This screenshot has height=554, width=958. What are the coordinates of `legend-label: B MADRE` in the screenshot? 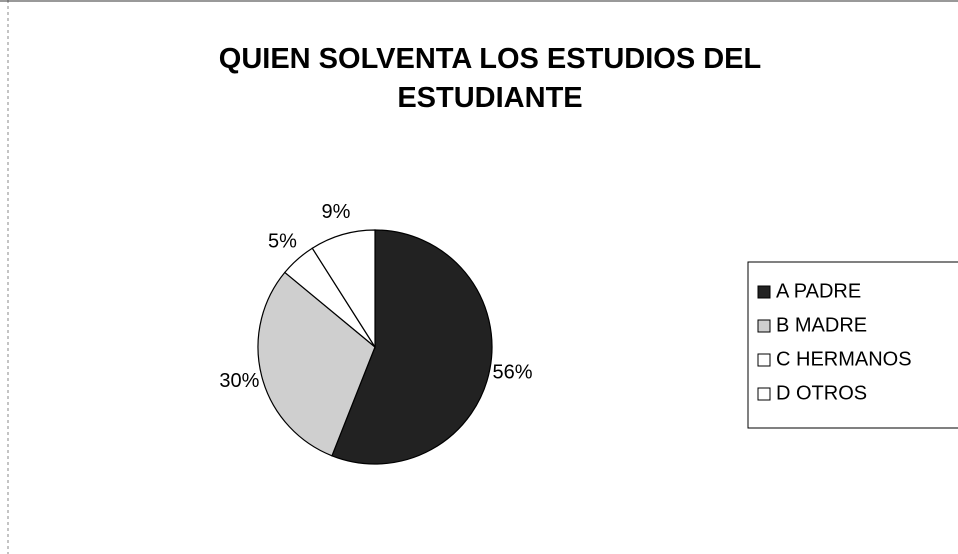 It's located at (821, 325).